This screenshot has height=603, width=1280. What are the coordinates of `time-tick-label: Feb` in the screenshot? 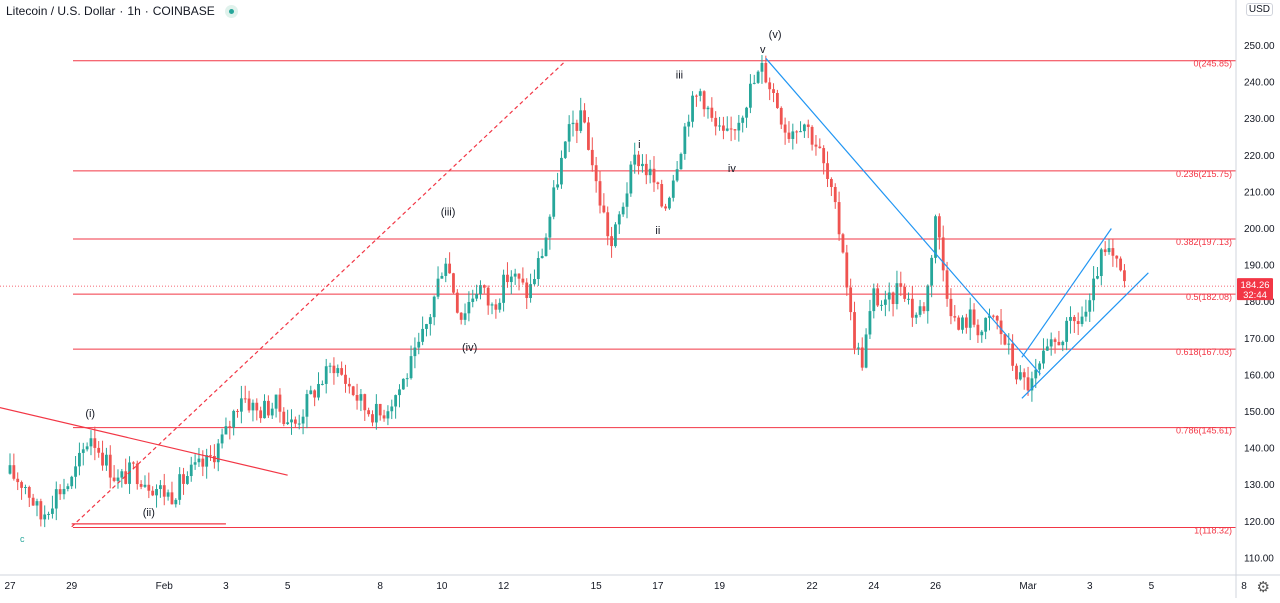 It's located at (165, 586).